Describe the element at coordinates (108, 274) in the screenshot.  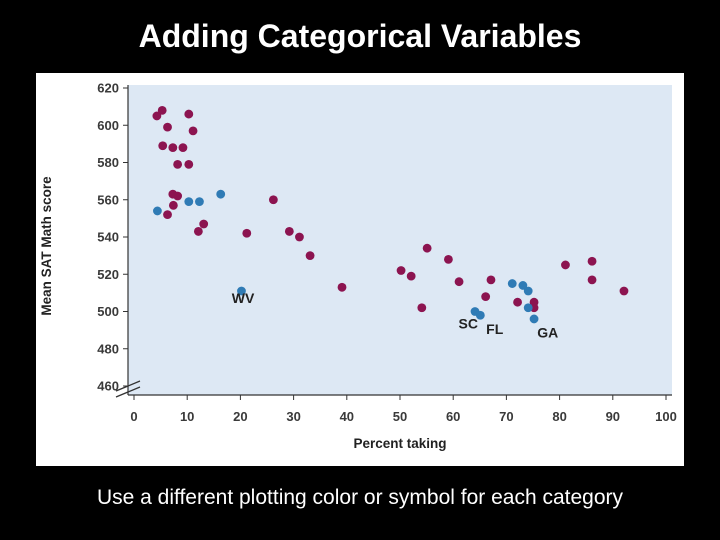
I see `y-tick-label: 520` at that location.